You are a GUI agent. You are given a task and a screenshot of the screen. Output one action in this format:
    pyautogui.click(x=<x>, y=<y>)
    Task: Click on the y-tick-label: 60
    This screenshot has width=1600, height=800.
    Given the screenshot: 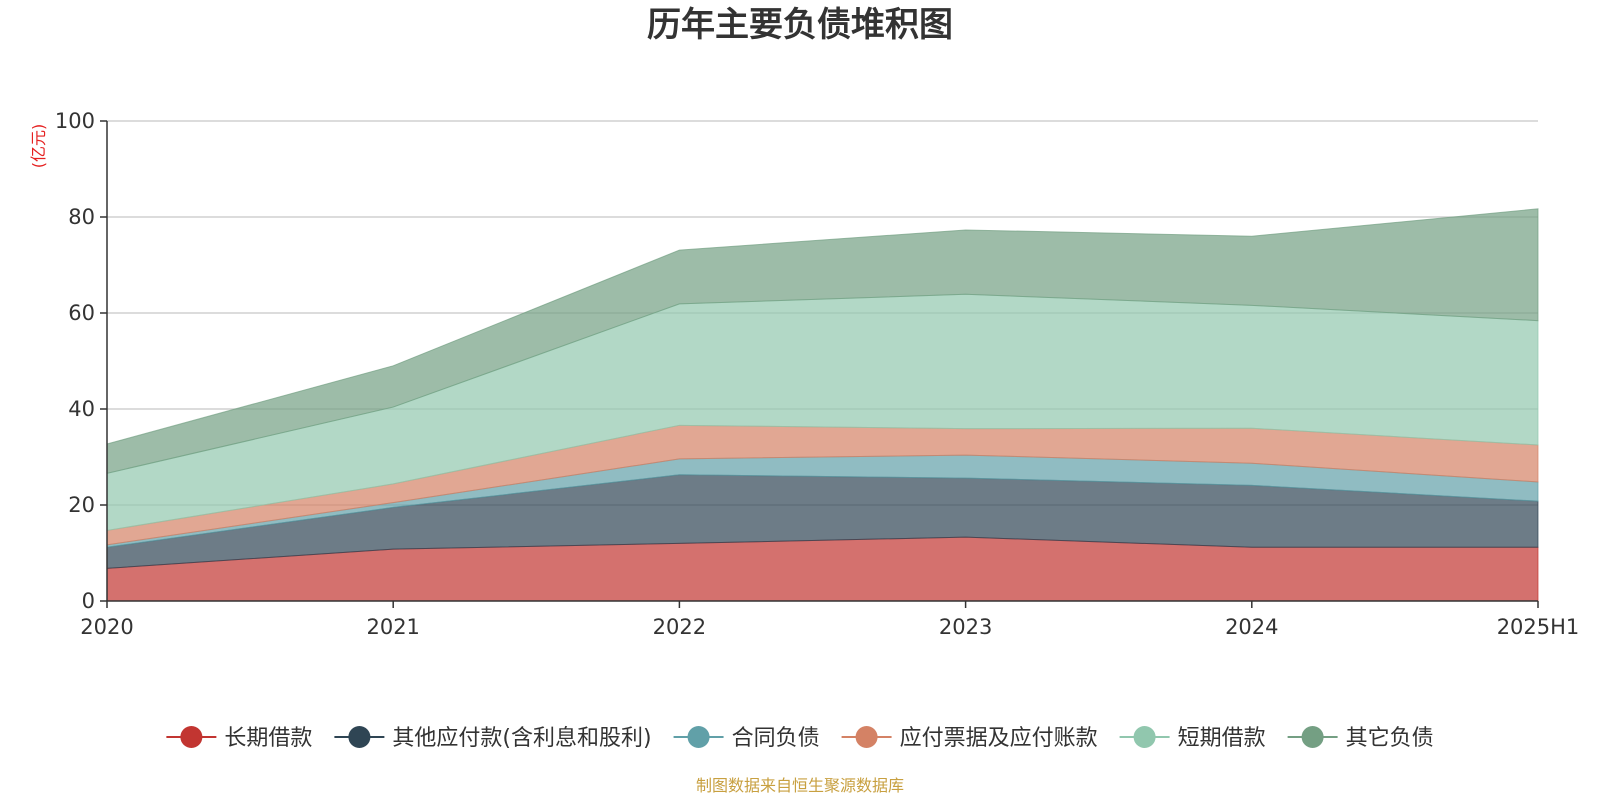 What is the action you would take?
    pyautogui.click(x=81, y=313)
    